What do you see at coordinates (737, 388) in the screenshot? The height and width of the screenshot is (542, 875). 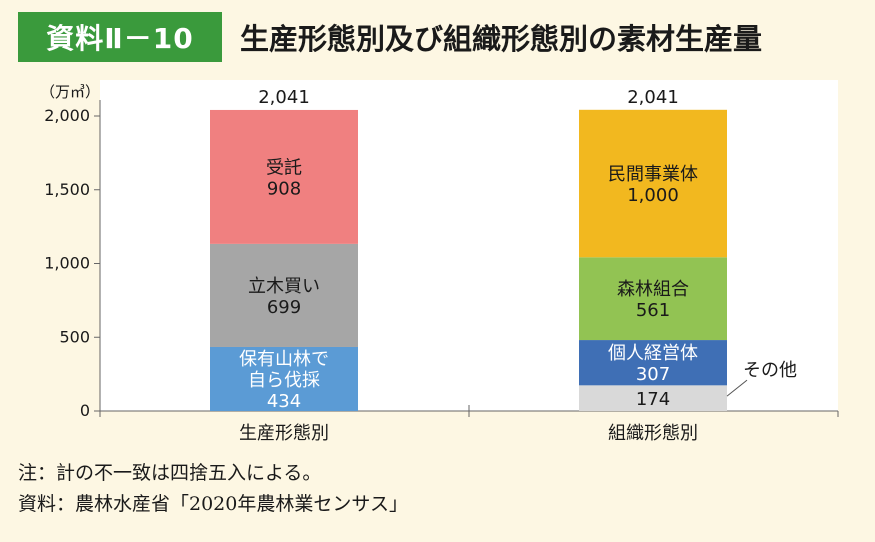 I see `callout-leader-line` at bounding box center [737, 388].